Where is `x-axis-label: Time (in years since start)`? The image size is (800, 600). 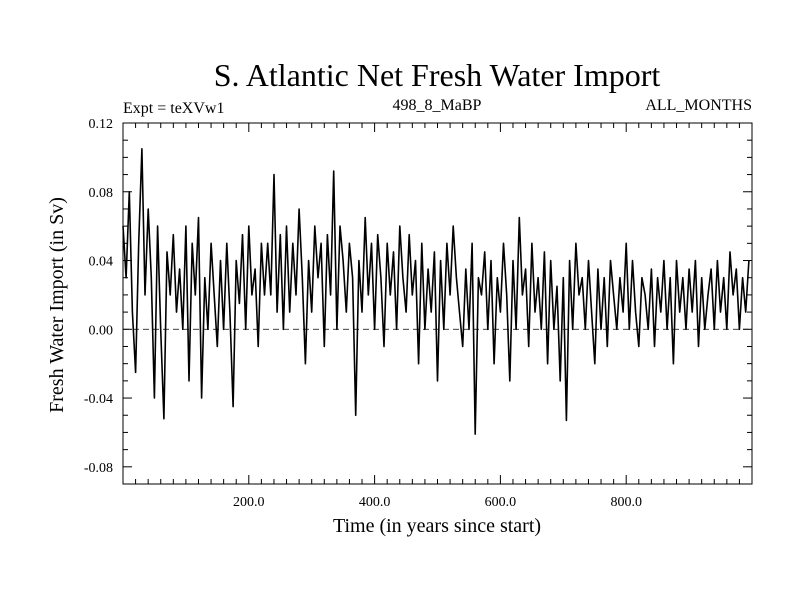 x-axis-label: Time (in years since start) is located at coordinates (437, 526).